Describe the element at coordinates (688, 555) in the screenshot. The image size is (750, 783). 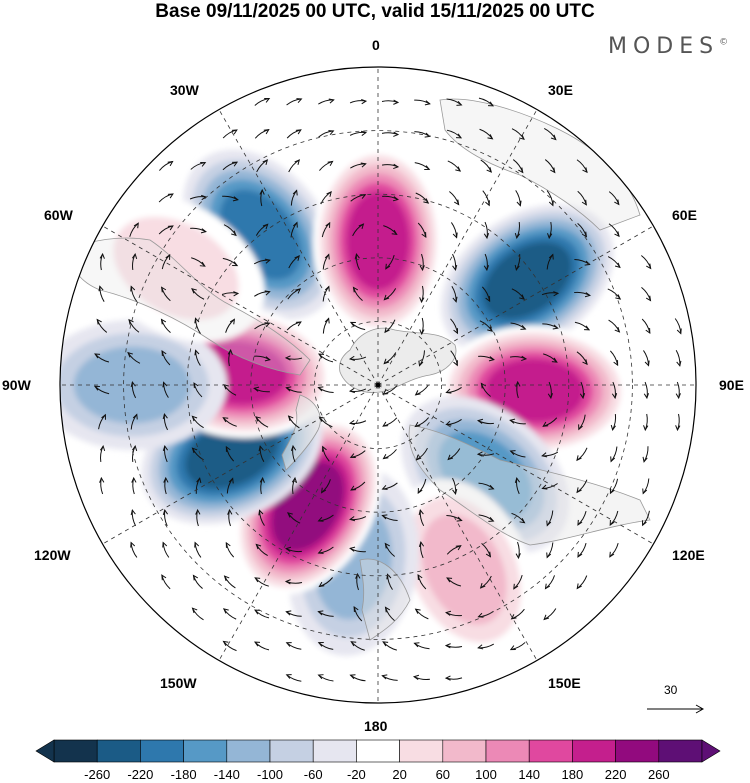
I see `lon-label-120e: 120E` at that location.